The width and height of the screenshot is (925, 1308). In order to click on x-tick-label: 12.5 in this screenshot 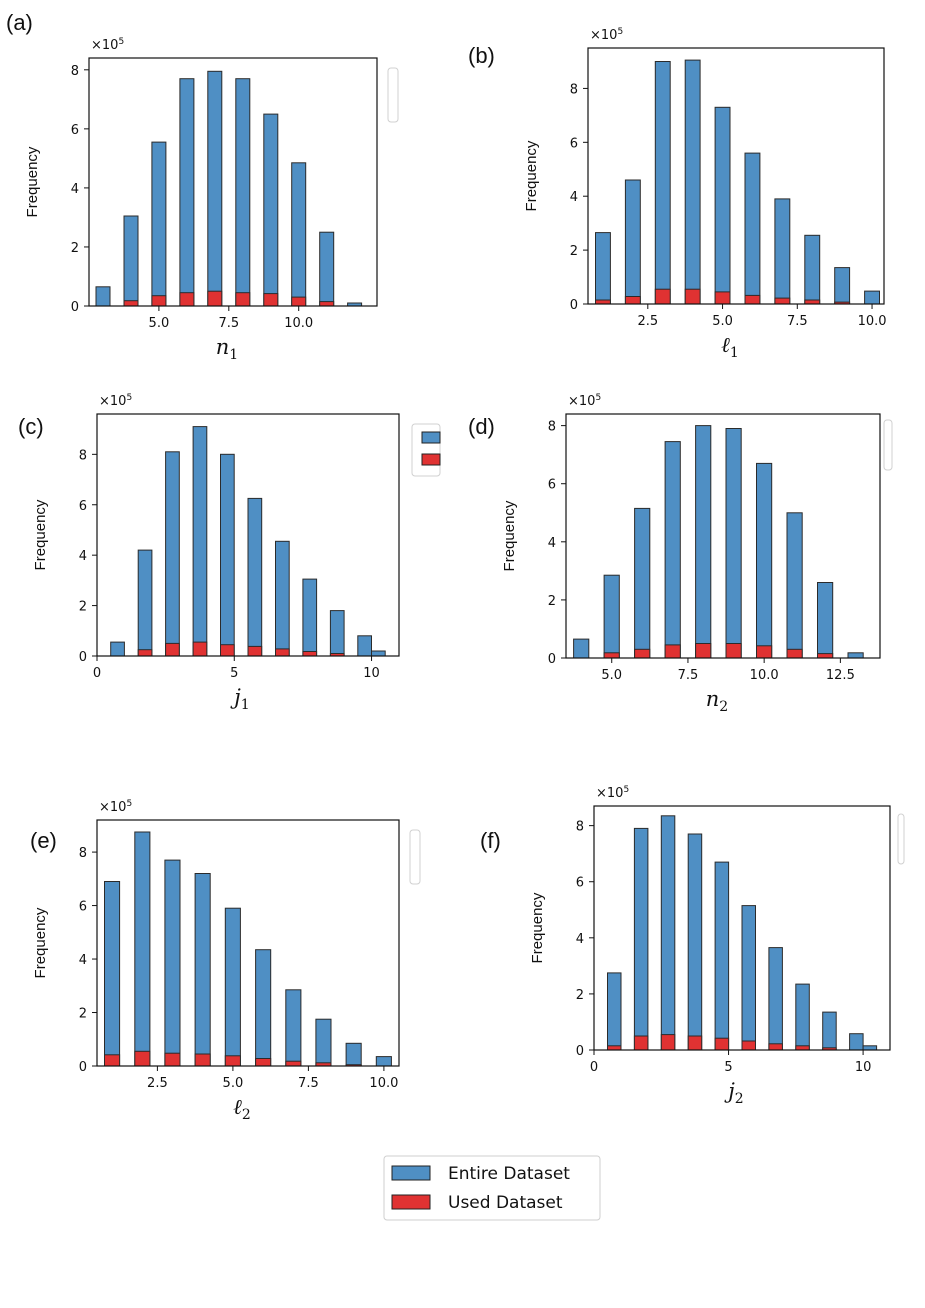, I will do `click(840, 675)`.